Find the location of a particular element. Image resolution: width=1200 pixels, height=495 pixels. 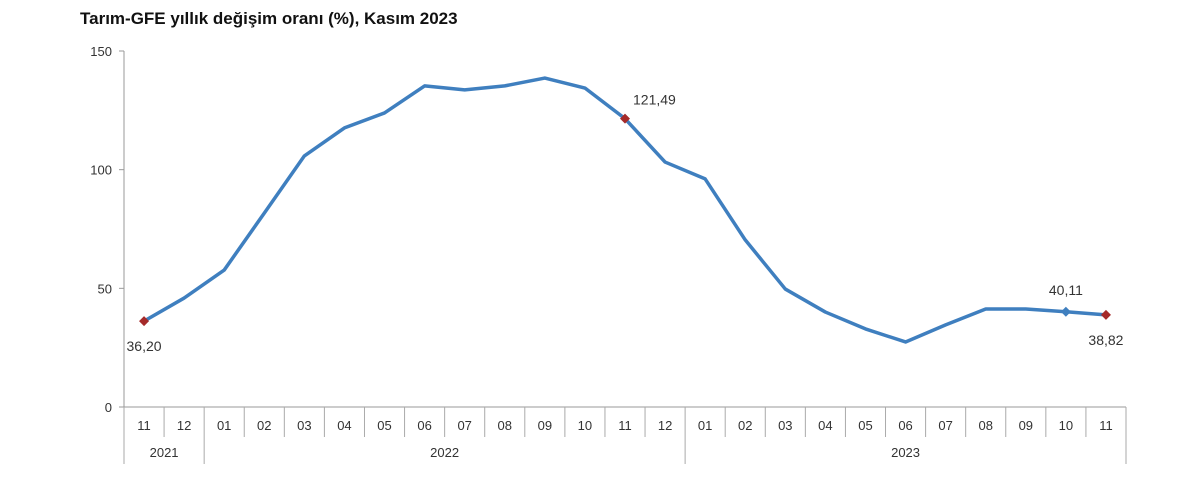

y-tick-label: 150 is located at coordinates (101, 51).